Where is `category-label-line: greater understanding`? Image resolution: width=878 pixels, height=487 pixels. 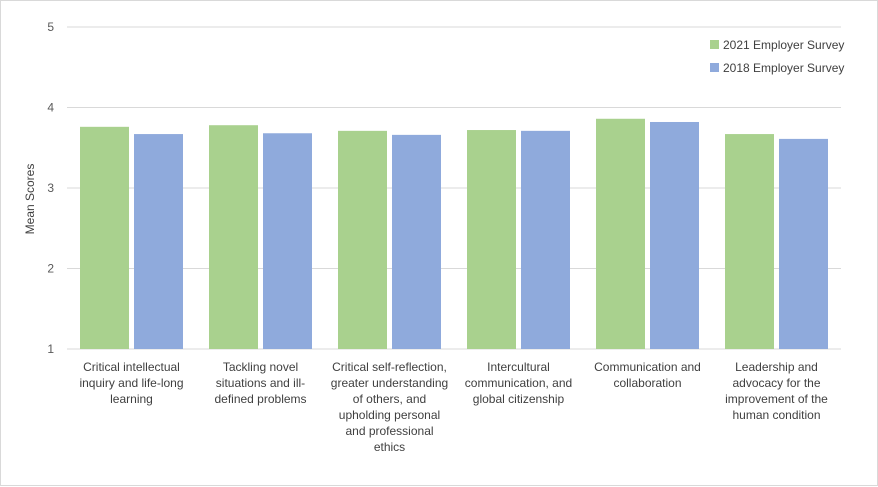 category-label-line: greater understanding is located at coordinates (389, 383).